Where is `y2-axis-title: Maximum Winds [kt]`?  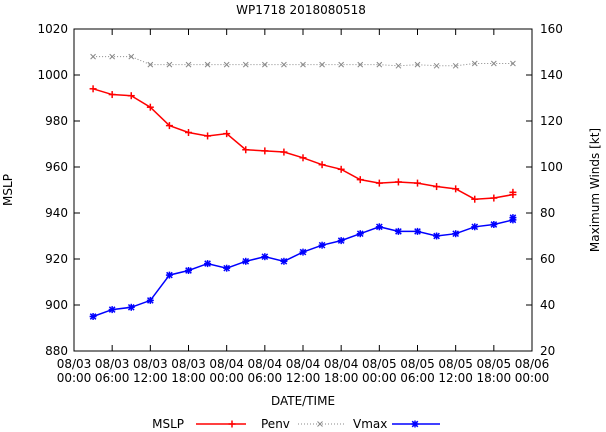 y2-axis-title: Maximum Winds [kt] is located at coordinates (595, 190).